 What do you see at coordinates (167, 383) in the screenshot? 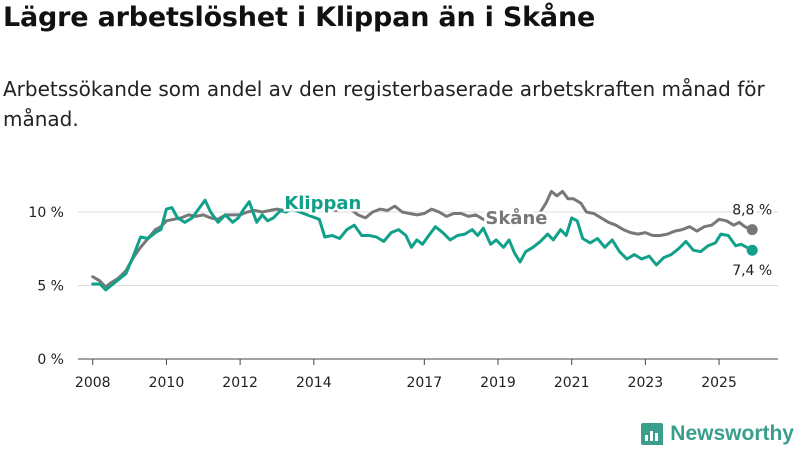
I see `x-tick-label: 2010` at bounding box center [167, 383].